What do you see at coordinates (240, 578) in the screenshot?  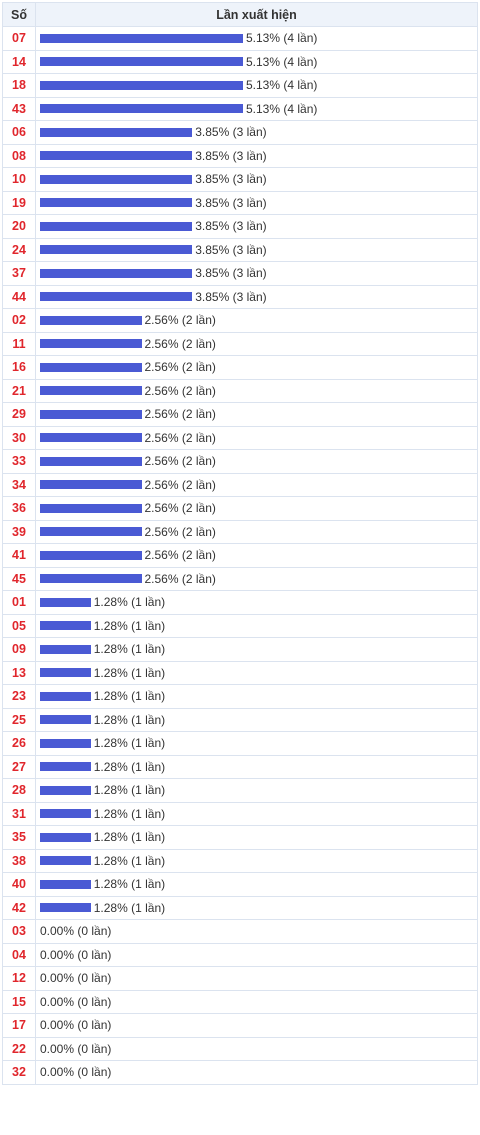 I see `table-row: 45 2.56% (2 lần)` at bounding box center [240, 578].